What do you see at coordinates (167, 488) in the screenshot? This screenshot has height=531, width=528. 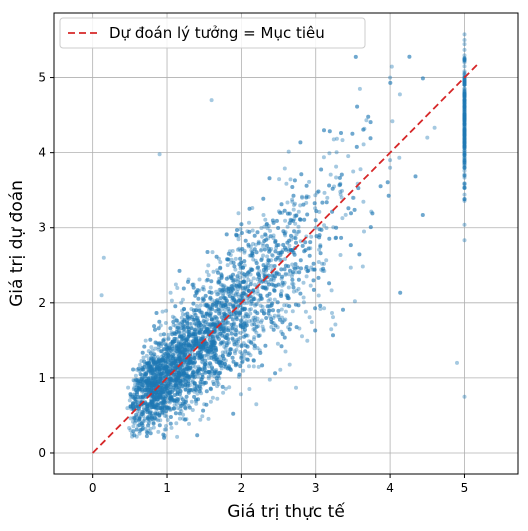 I see `x-tick-label: 1` at bounding box center [167, 488].